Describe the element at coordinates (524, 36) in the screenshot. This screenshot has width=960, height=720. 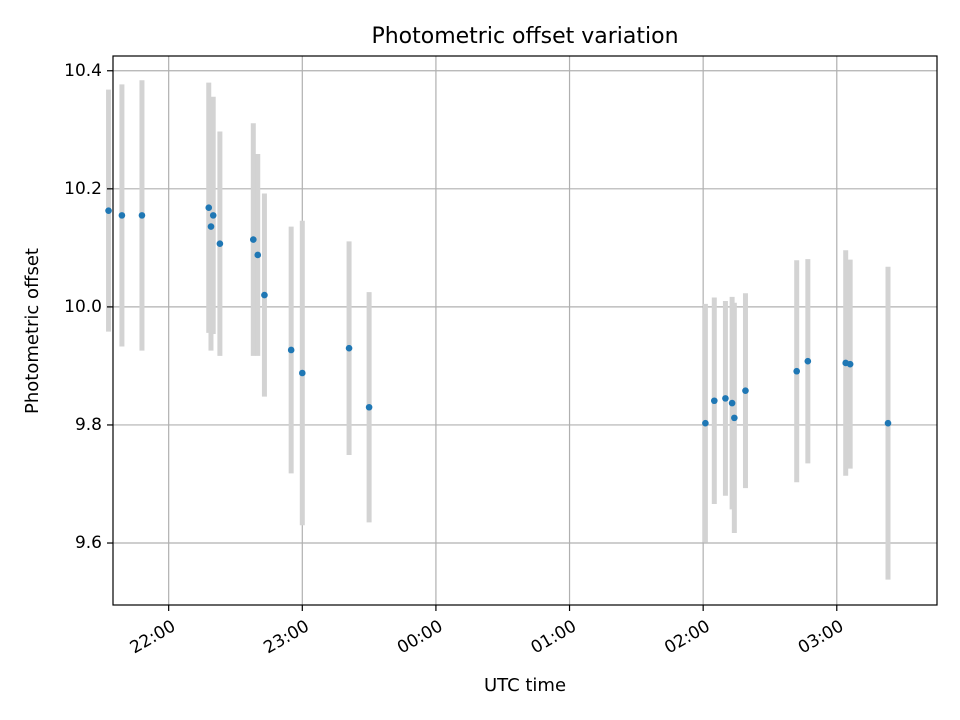
I see `chart-title: Photometric offset variation` at that location.